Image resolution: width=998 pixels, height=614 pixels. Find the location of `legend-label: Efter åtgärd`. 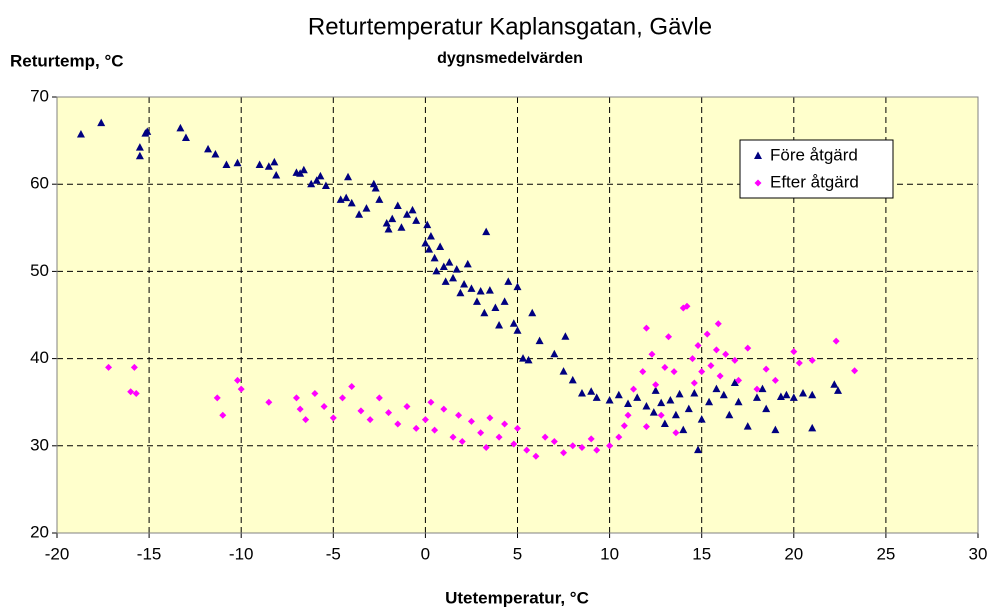

legend-label: Efter åtgärd is located at coordinates (814, 181).